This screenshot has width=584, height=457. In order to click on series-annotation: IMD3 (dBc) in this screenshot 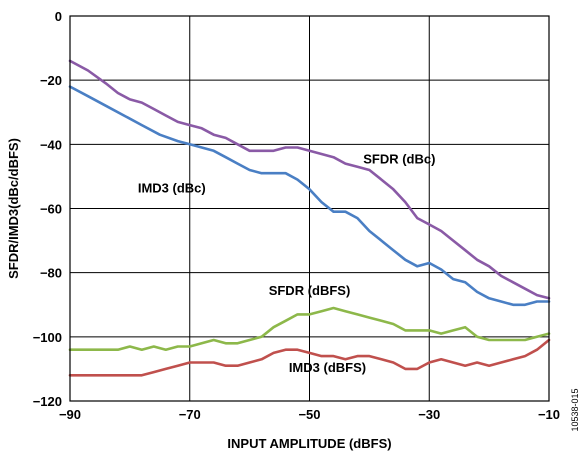, I will do `click(172, 187)`.